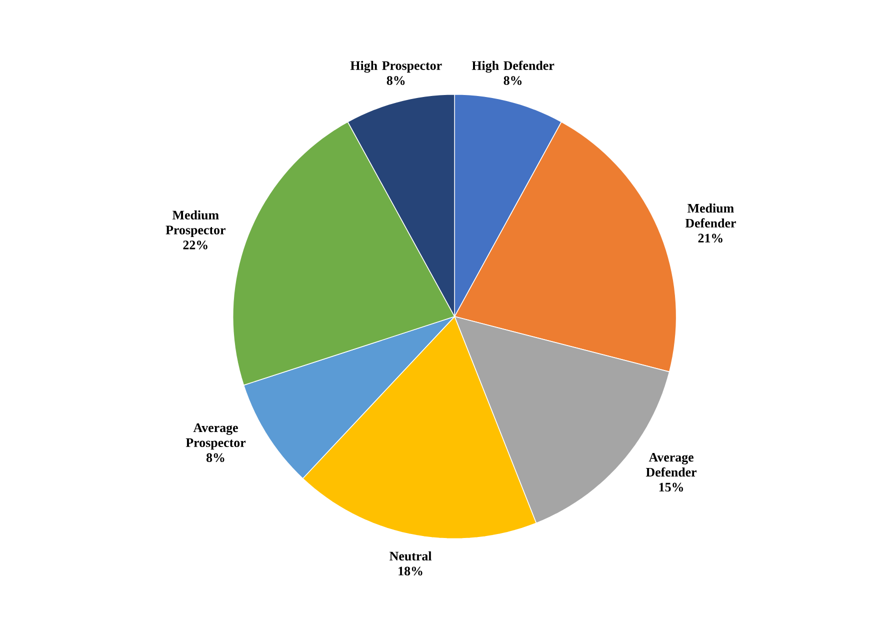 The height and width of the screenshot is (622, 887). Describe the element at coordinates (710, 216) in the screenshot. I see `slice-label: Medium Defender` at that location.